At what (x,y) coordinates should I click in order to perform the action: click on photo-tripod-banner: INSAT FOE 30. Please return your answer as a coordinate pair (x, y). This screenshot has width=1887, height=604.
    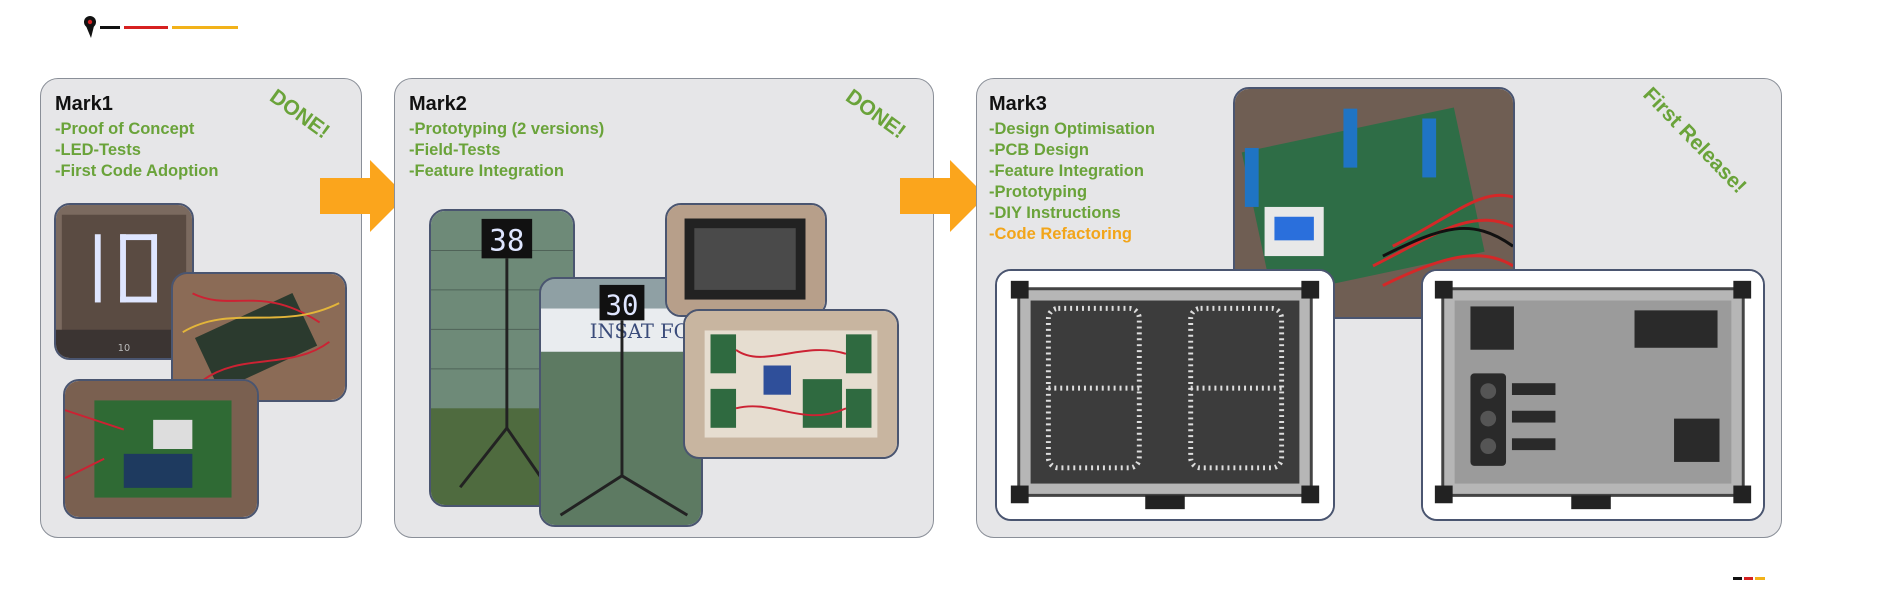
    Looking at the image, I should click on (621, 402).